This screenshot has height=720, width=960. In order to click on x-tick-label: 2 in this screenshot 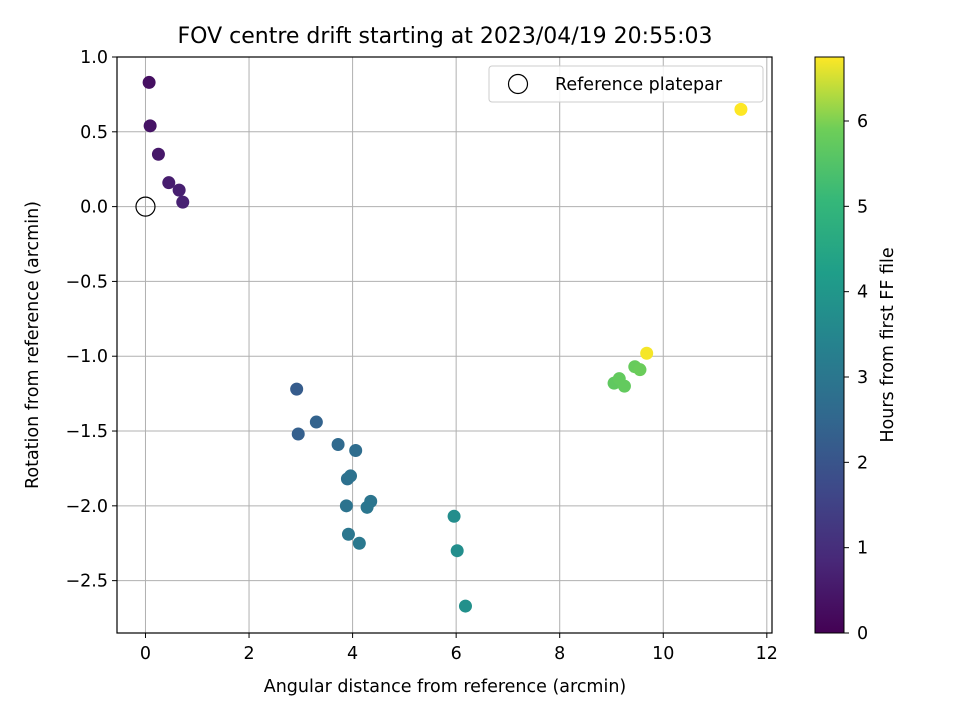, I will do `click(248, 654)`.